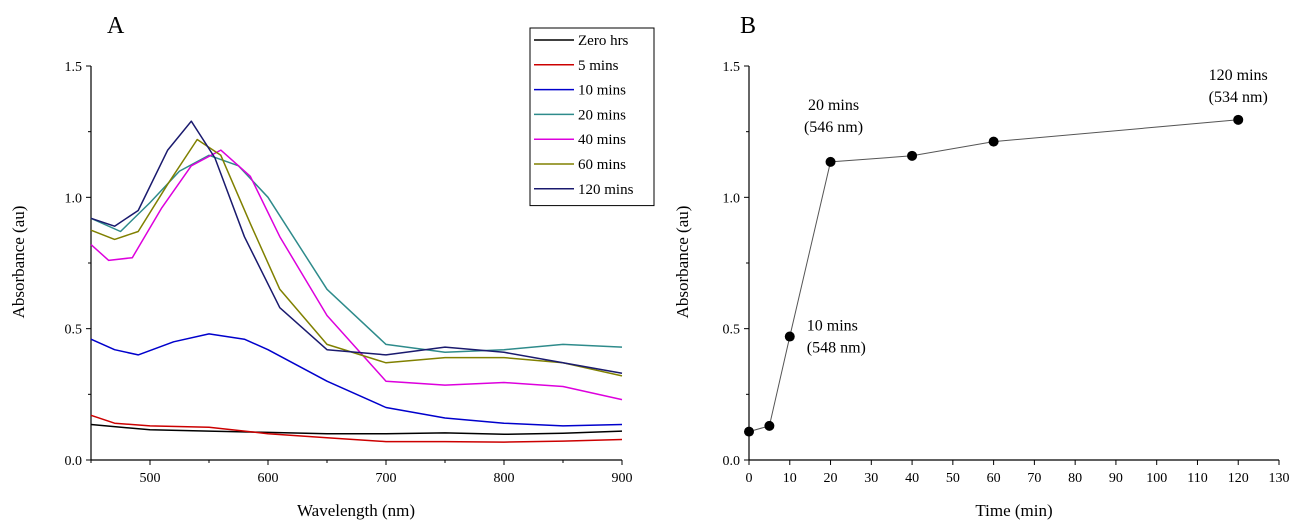 The height and width of the screenshot is (521, 1295). I want to click on panel-b-y-tick-label: 1.5, so click(732, 67).